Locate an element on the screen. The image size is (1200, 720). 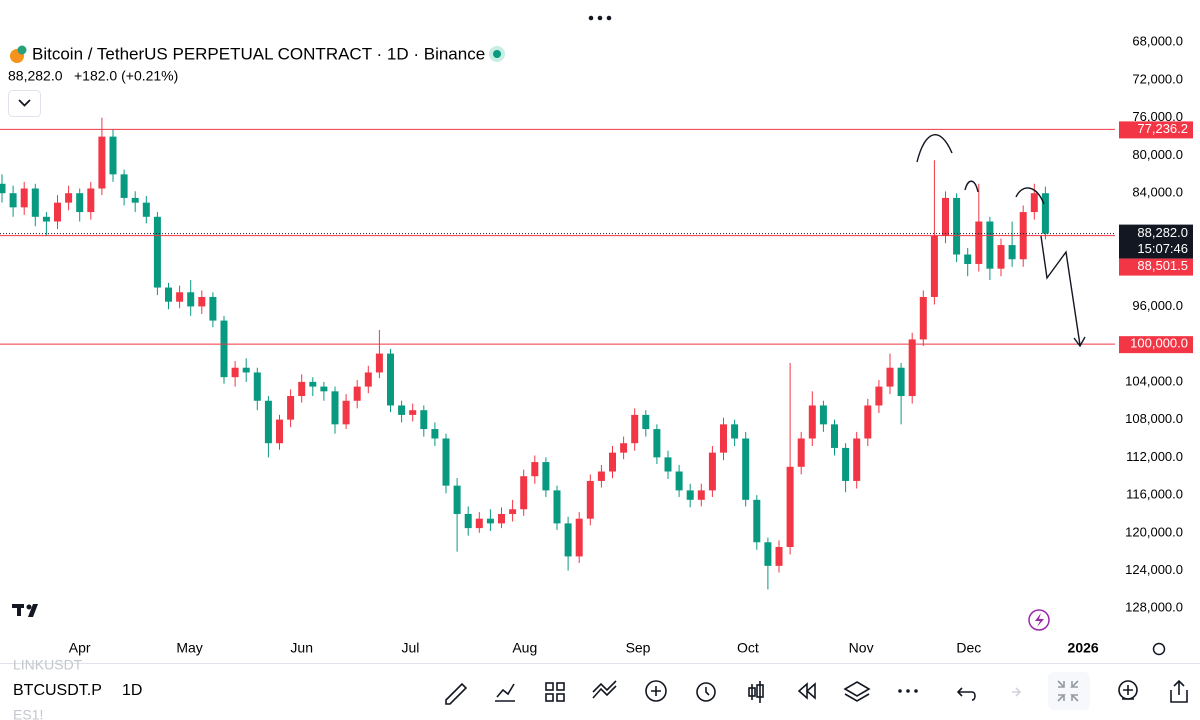
alert-bolt is located at coordinates (1039, 620).